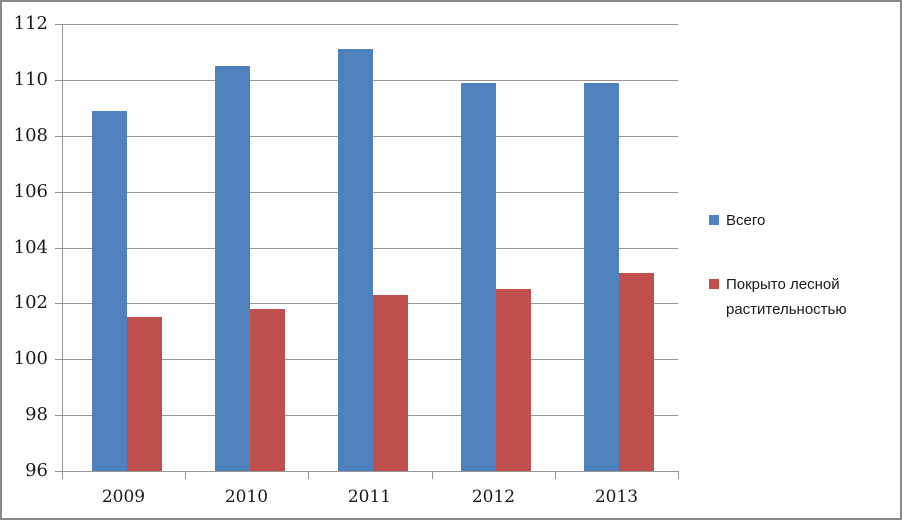 The width and height of the screenshot is (902, 527). I want to click on bar-total-2010, so click(232, 268).